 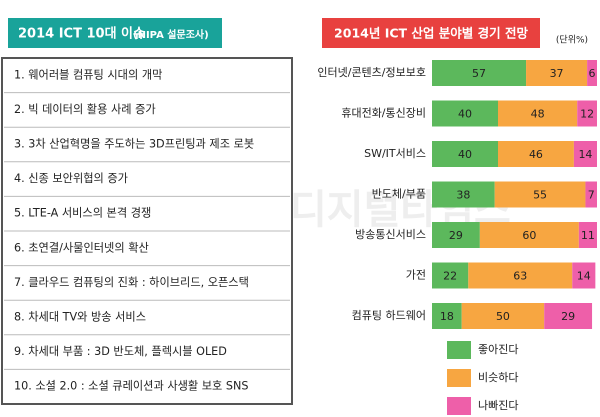 What do you see at coordinates (131, 386) in the screenshot?
I see `issue-item: 10. 소셜 2.0 : 소셜 큐레이션과 사생활 보호 SNS` at bounding box center [131, 386].